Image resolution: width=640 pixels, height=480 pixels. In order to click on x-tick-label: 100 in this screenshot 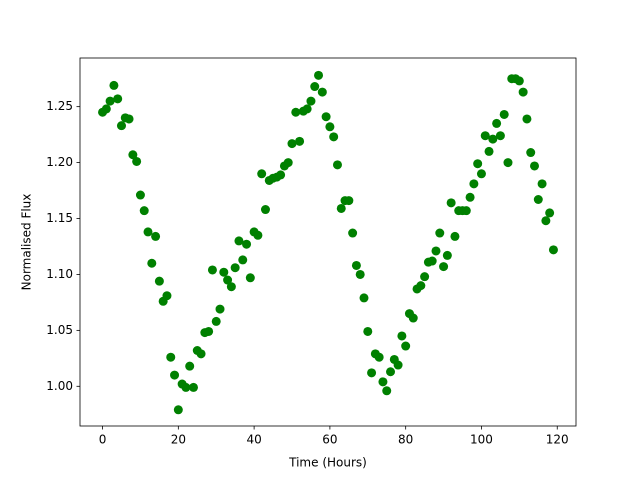, I will do `click(481, 440)`.